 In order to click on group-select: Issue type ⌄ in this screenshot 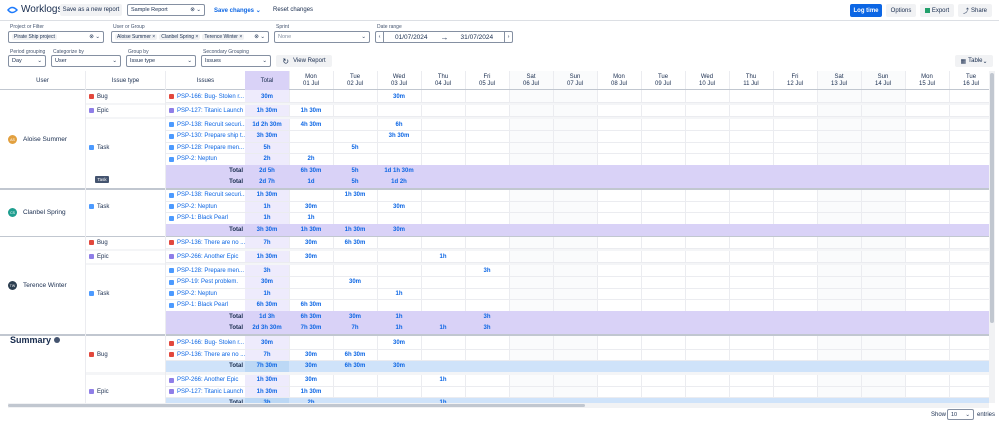, I will do `click(161, 61)`.